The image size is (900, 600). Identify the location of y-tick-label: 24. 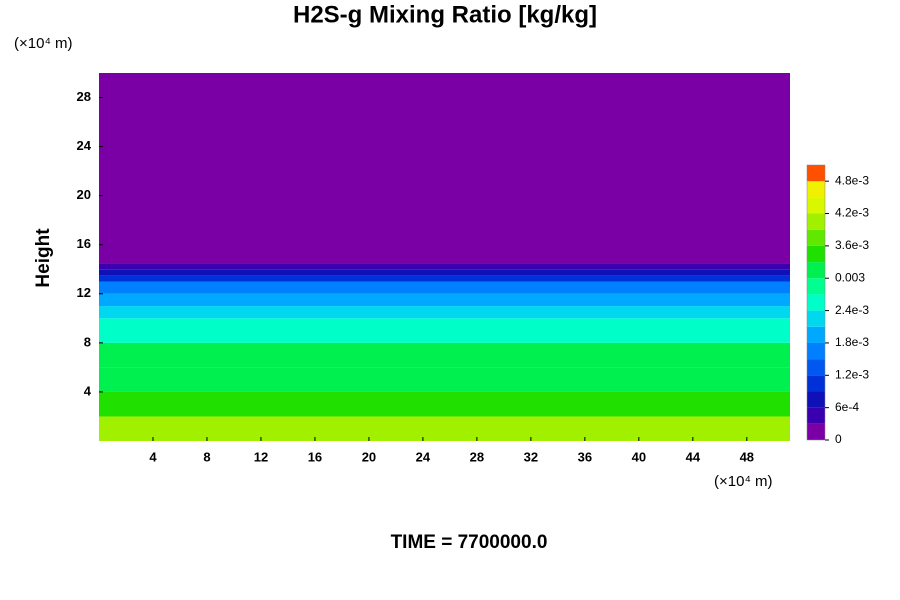
(84, 145).